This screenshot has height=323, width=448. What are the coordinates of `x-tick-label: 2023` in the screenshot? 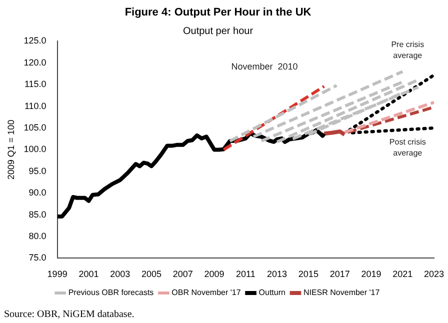 It's located at (434, 274).